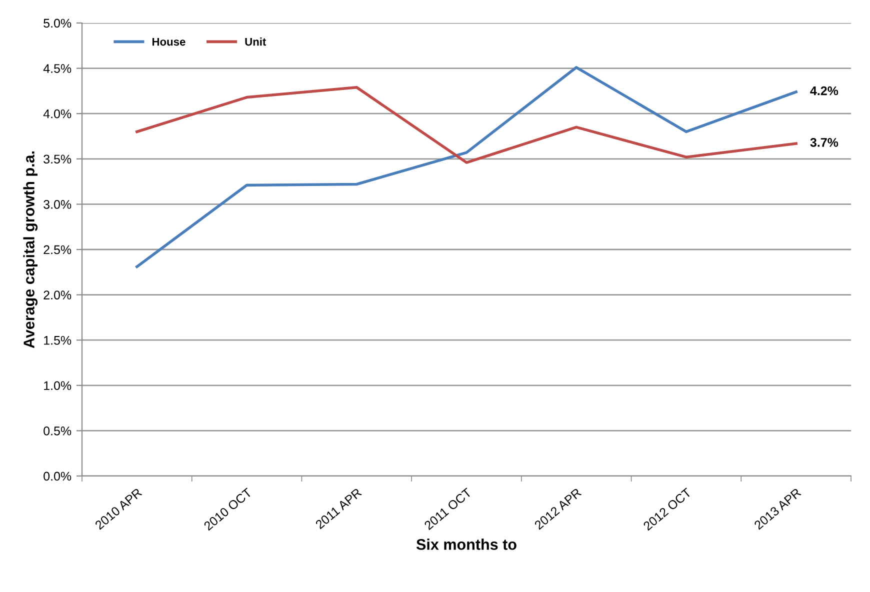 This screenshot has width=870, height=592. Describe the element at coordinates (58, 476) in the screenshot. I see `y-tick-label: 0.0%` at that location.